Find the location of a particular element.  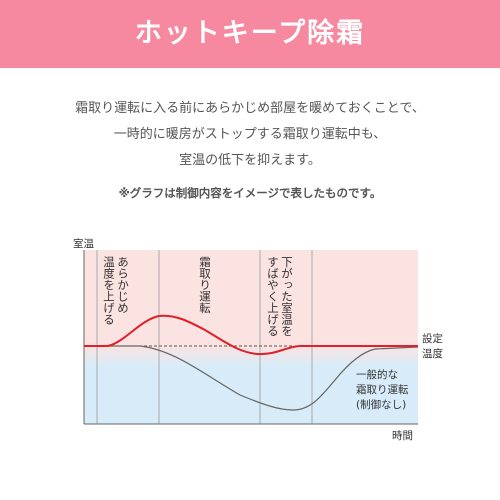

hotkeep-curve is located at coordinates (251, 335).